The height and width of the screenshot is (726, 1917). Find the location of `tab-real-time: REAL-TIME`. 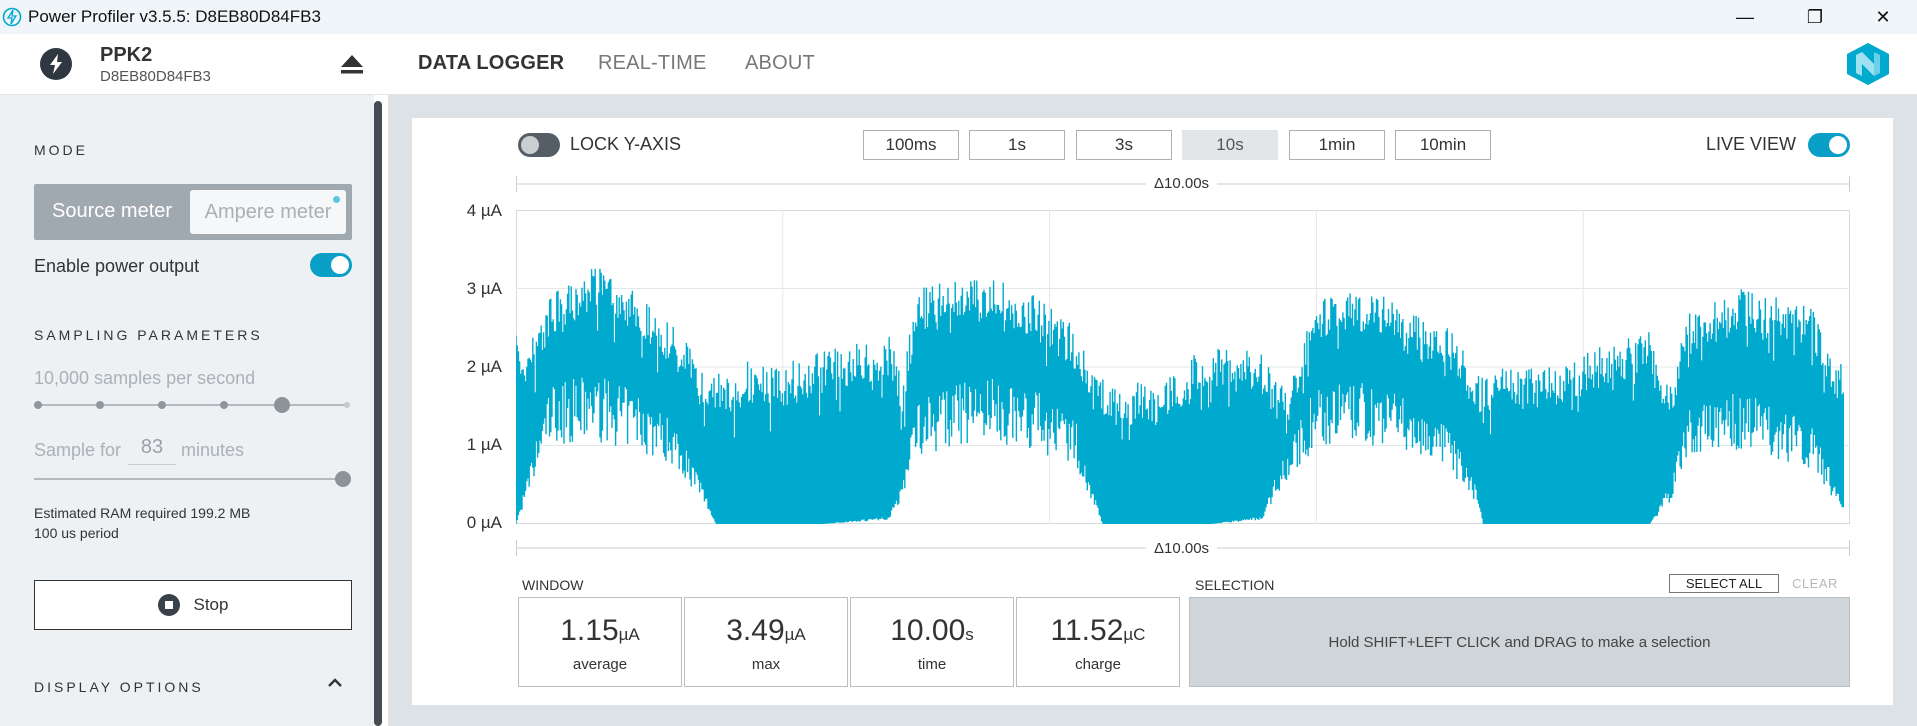

tab-real-time: REAL-TIME is located at coordinates (652, 63).